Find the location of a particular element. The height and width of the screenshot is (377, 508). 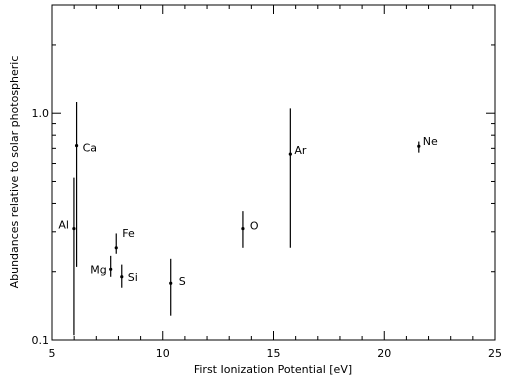

x-tick-label: 15 is located at coordinates (274, 353).